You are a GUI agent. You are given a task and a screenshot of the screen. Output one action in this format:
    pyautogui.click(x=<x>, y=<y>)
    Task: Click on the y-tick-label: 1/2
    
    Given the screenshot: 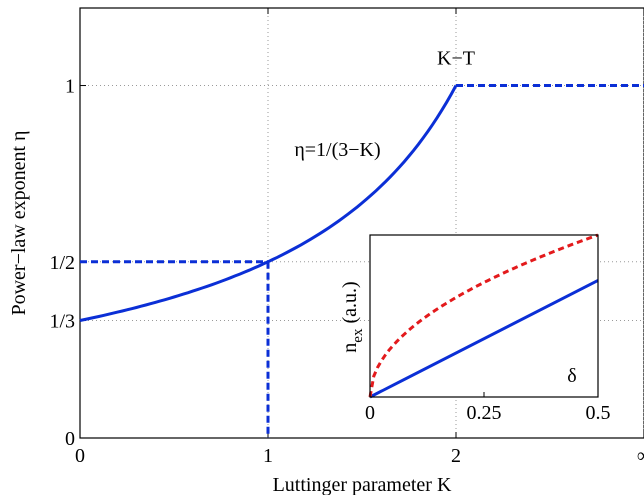 What is the action you would take?
    pyautogui.click(x=62, y=263)
    